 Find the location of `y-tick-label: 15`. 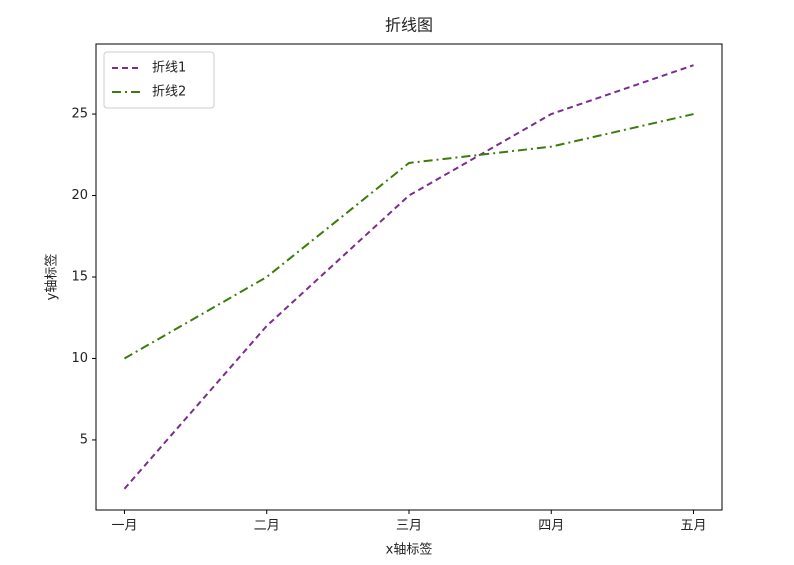

y-tick-label: 15 is located at coordinates (79, 277).